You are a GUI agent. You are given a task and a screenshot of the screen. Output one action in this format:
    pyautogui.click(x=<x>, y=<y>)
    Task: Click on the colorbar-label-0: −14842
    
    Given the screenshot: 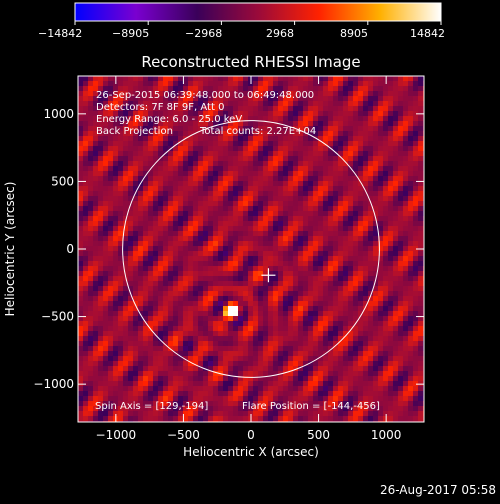 What is the action you would take?
    pyautogui.click(x=60, y=33)
    